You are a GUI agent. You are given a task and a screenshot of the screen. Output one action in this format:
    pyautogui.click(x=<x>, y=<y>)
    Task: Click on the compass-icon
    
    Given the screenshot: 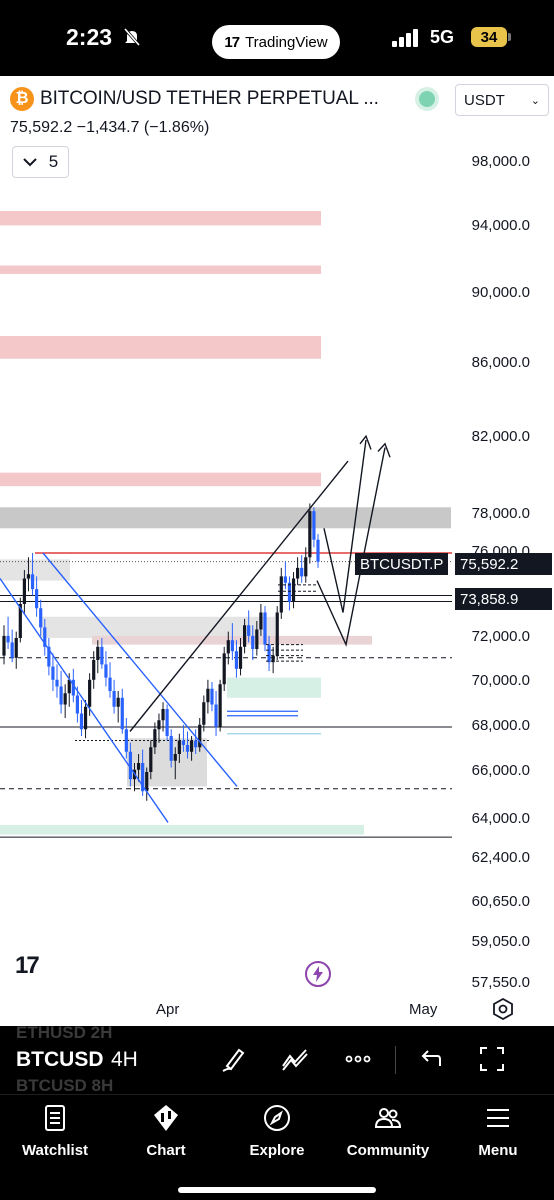 What is the action you would take?
    pyautogui.click(x=277, y=1118)
    